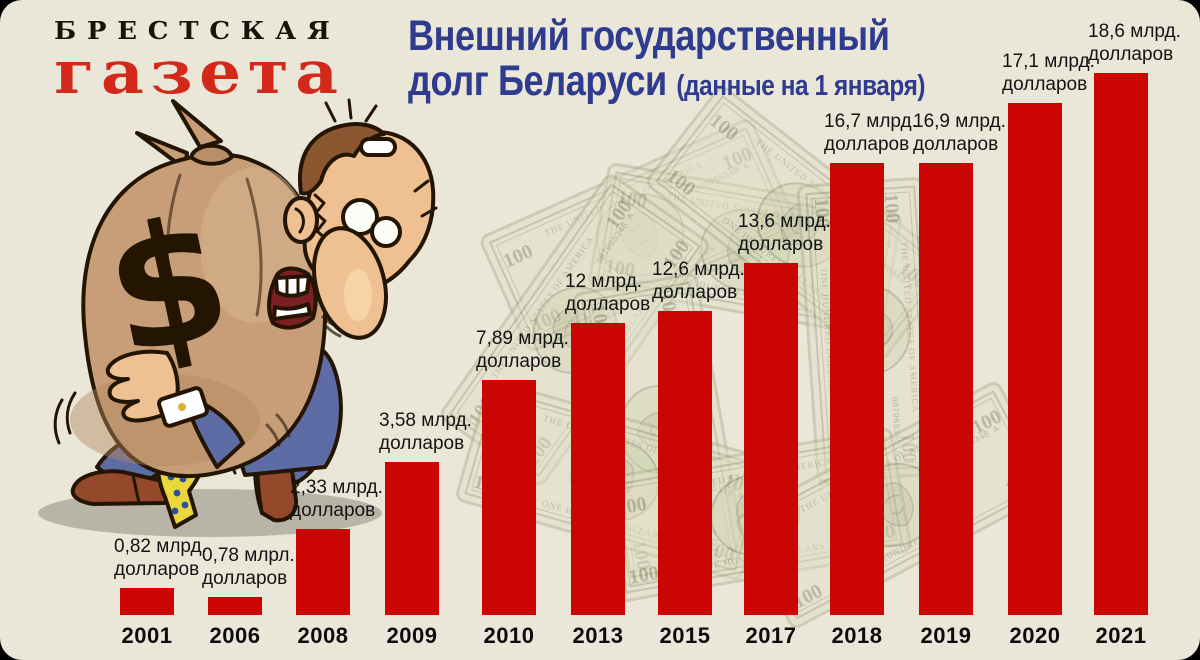  I want to click on value-label-2015: 12,6 млрд. долларов, so click(698, 281).